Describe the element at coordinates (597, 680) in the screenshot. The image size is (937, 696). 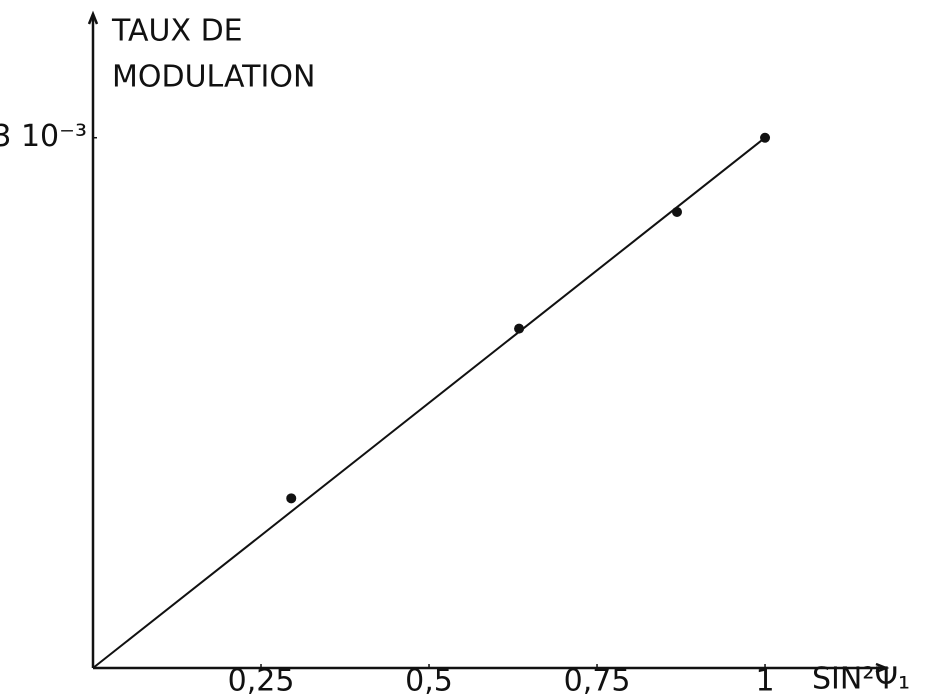
I see `x-tick-label: 0,75` at that location.